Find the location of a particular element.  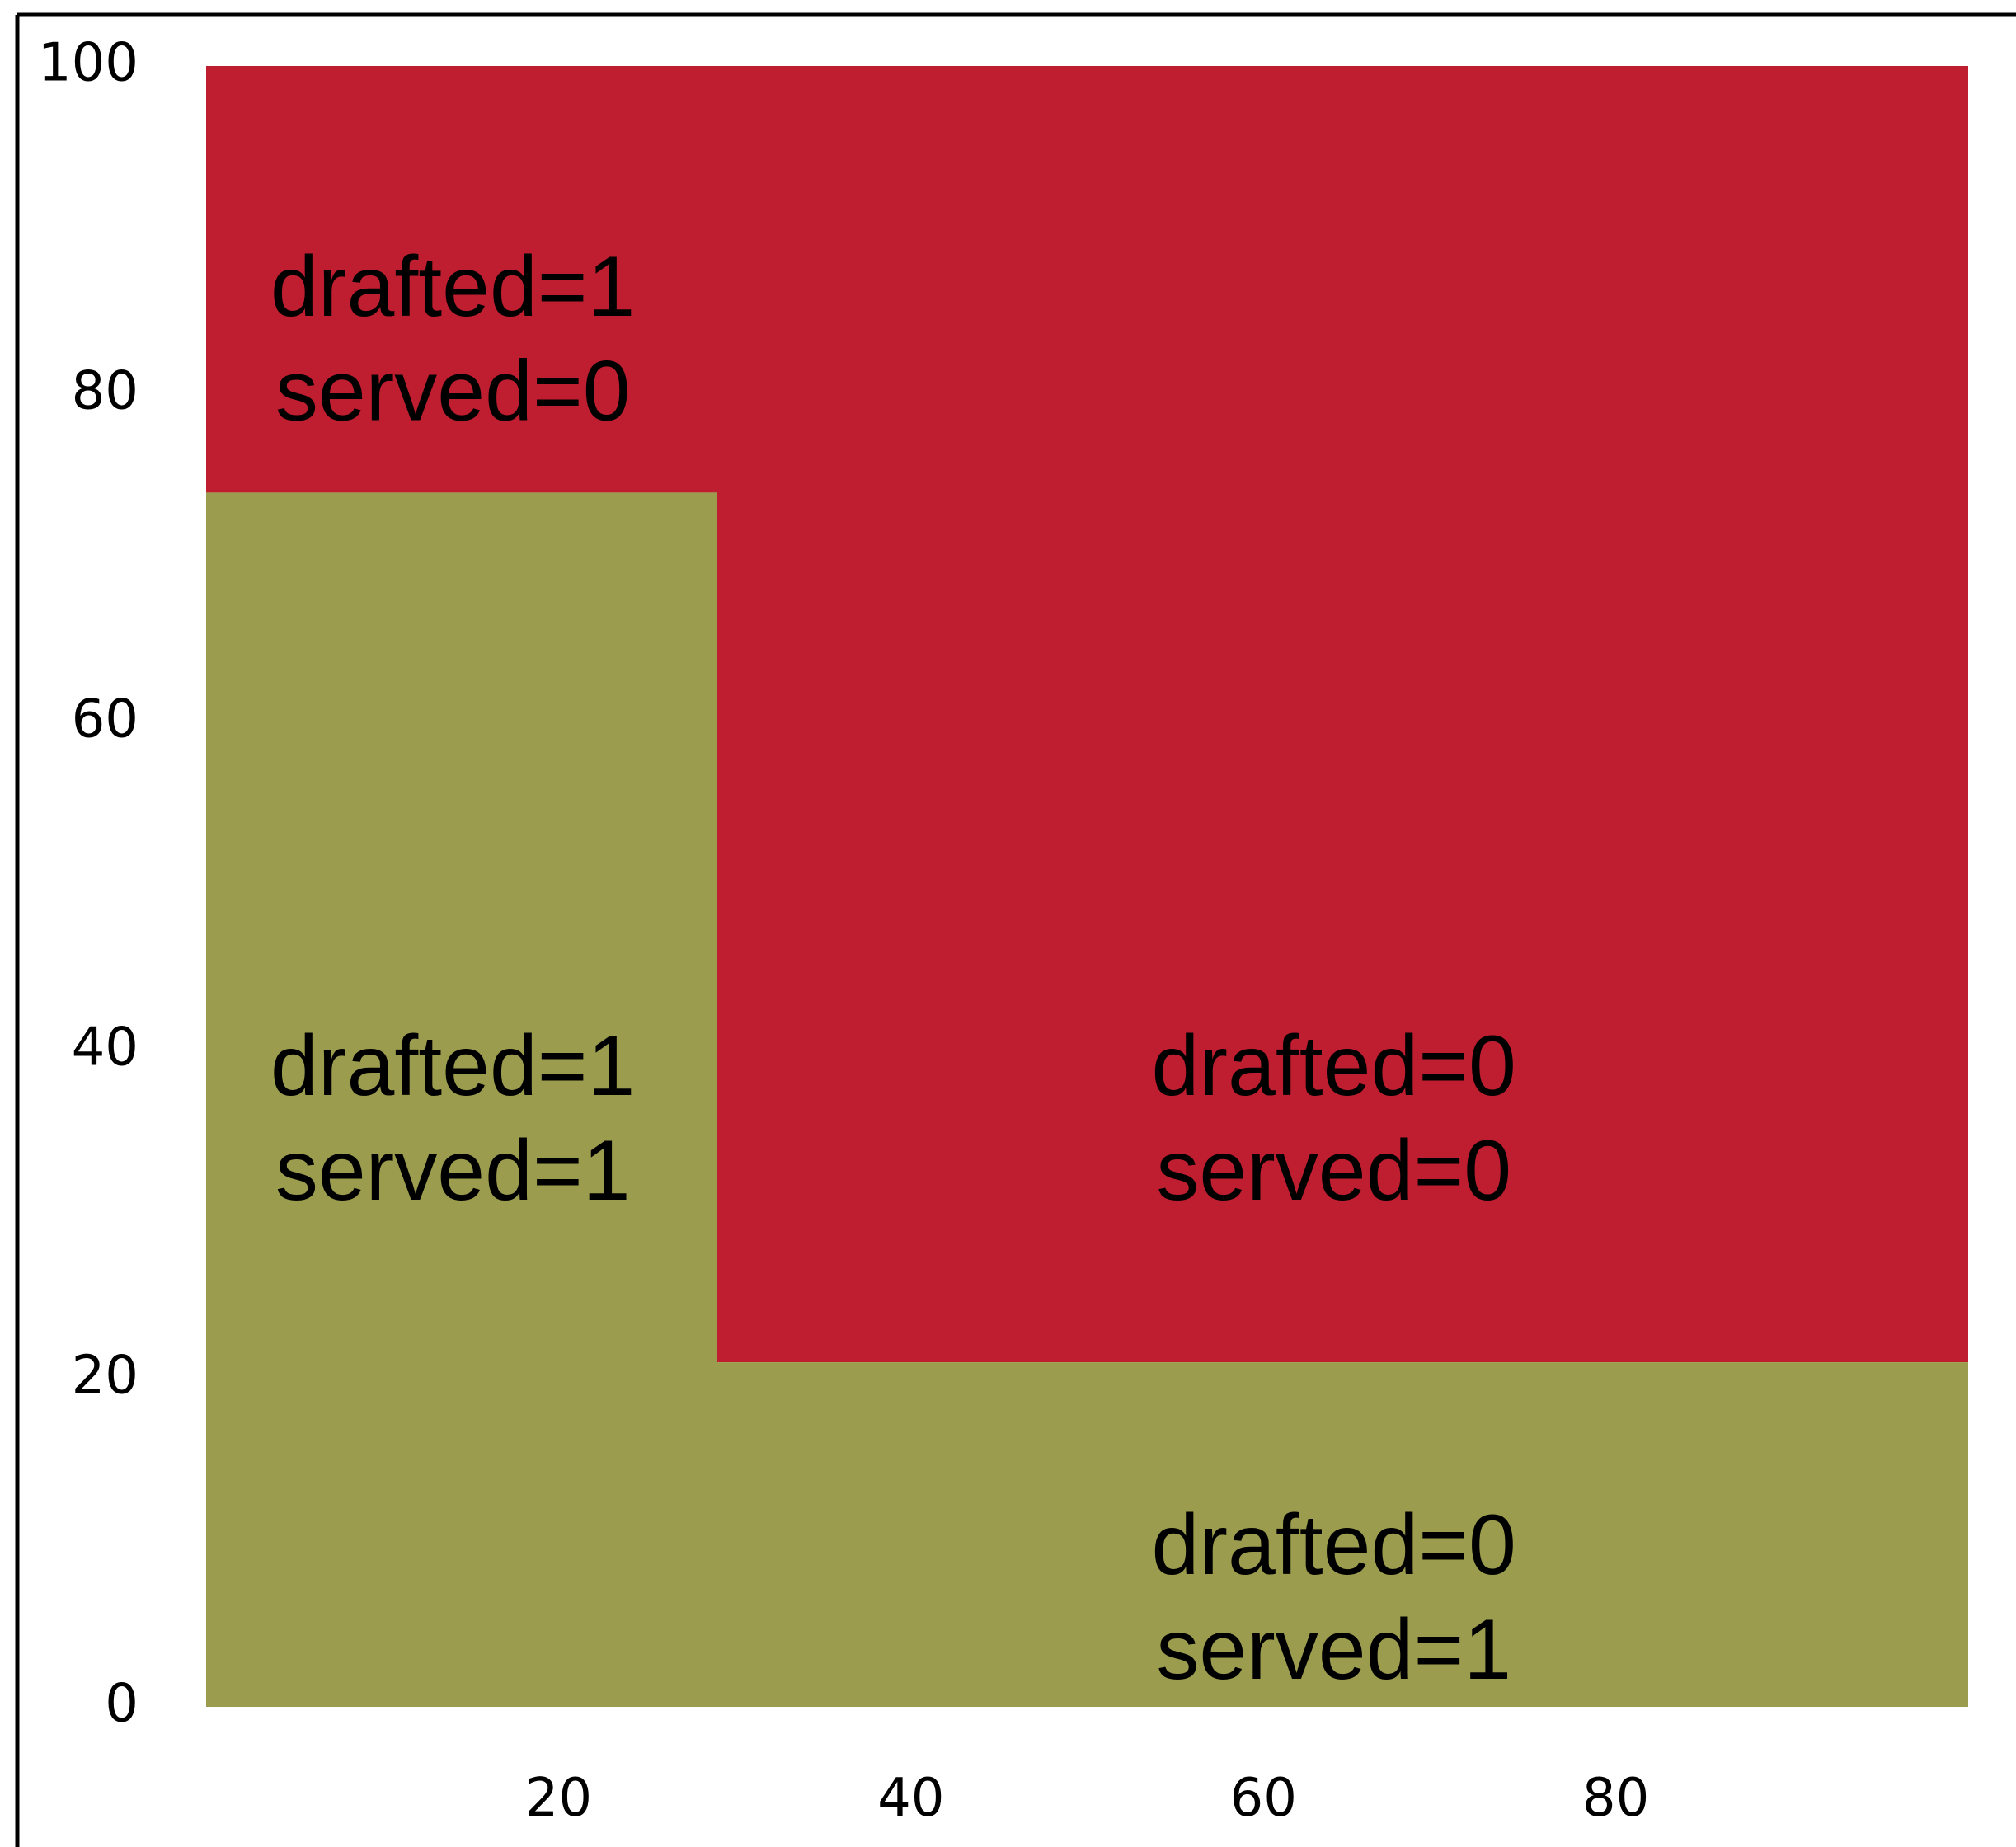

y-tick-label: 60 is located at coordinates (105, 719).